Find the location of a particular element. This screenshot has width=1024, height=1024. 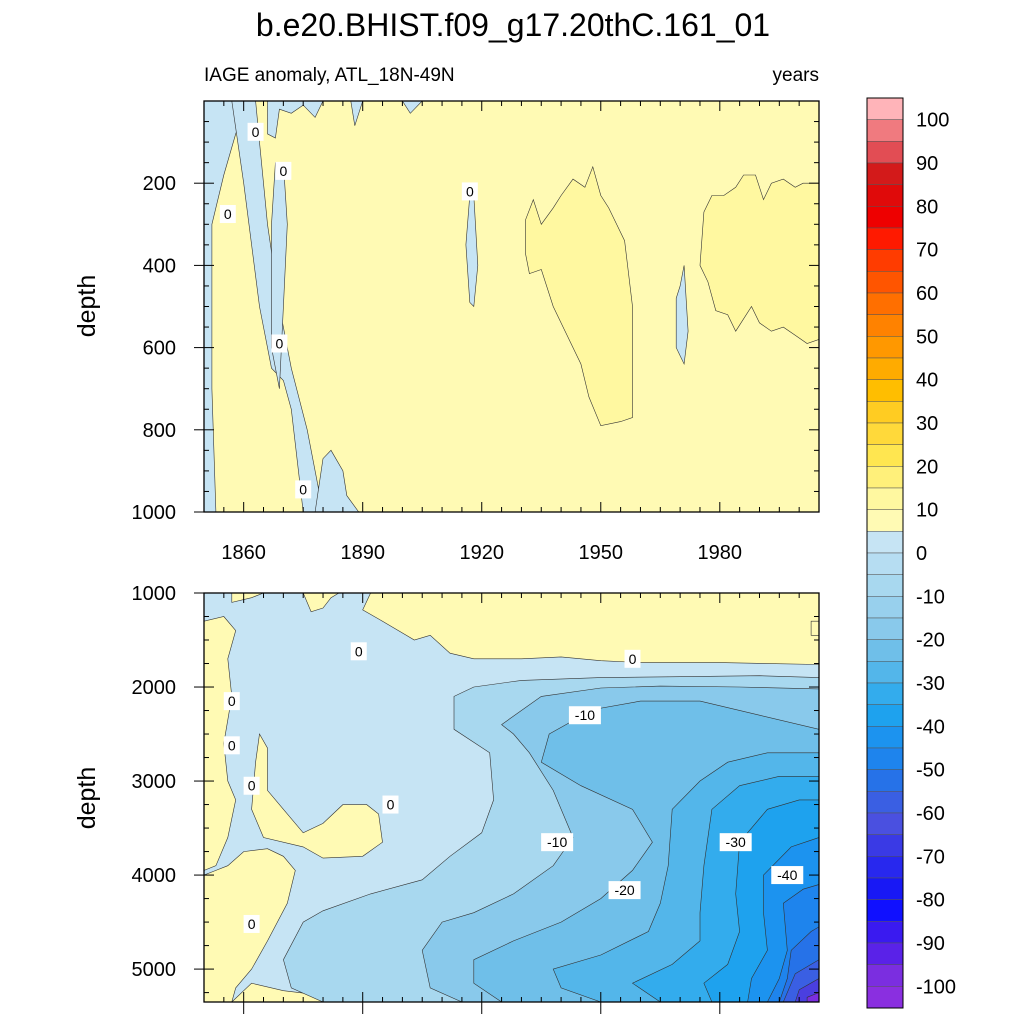

colorbar-label: 0 is located at coordinates (921, 554).